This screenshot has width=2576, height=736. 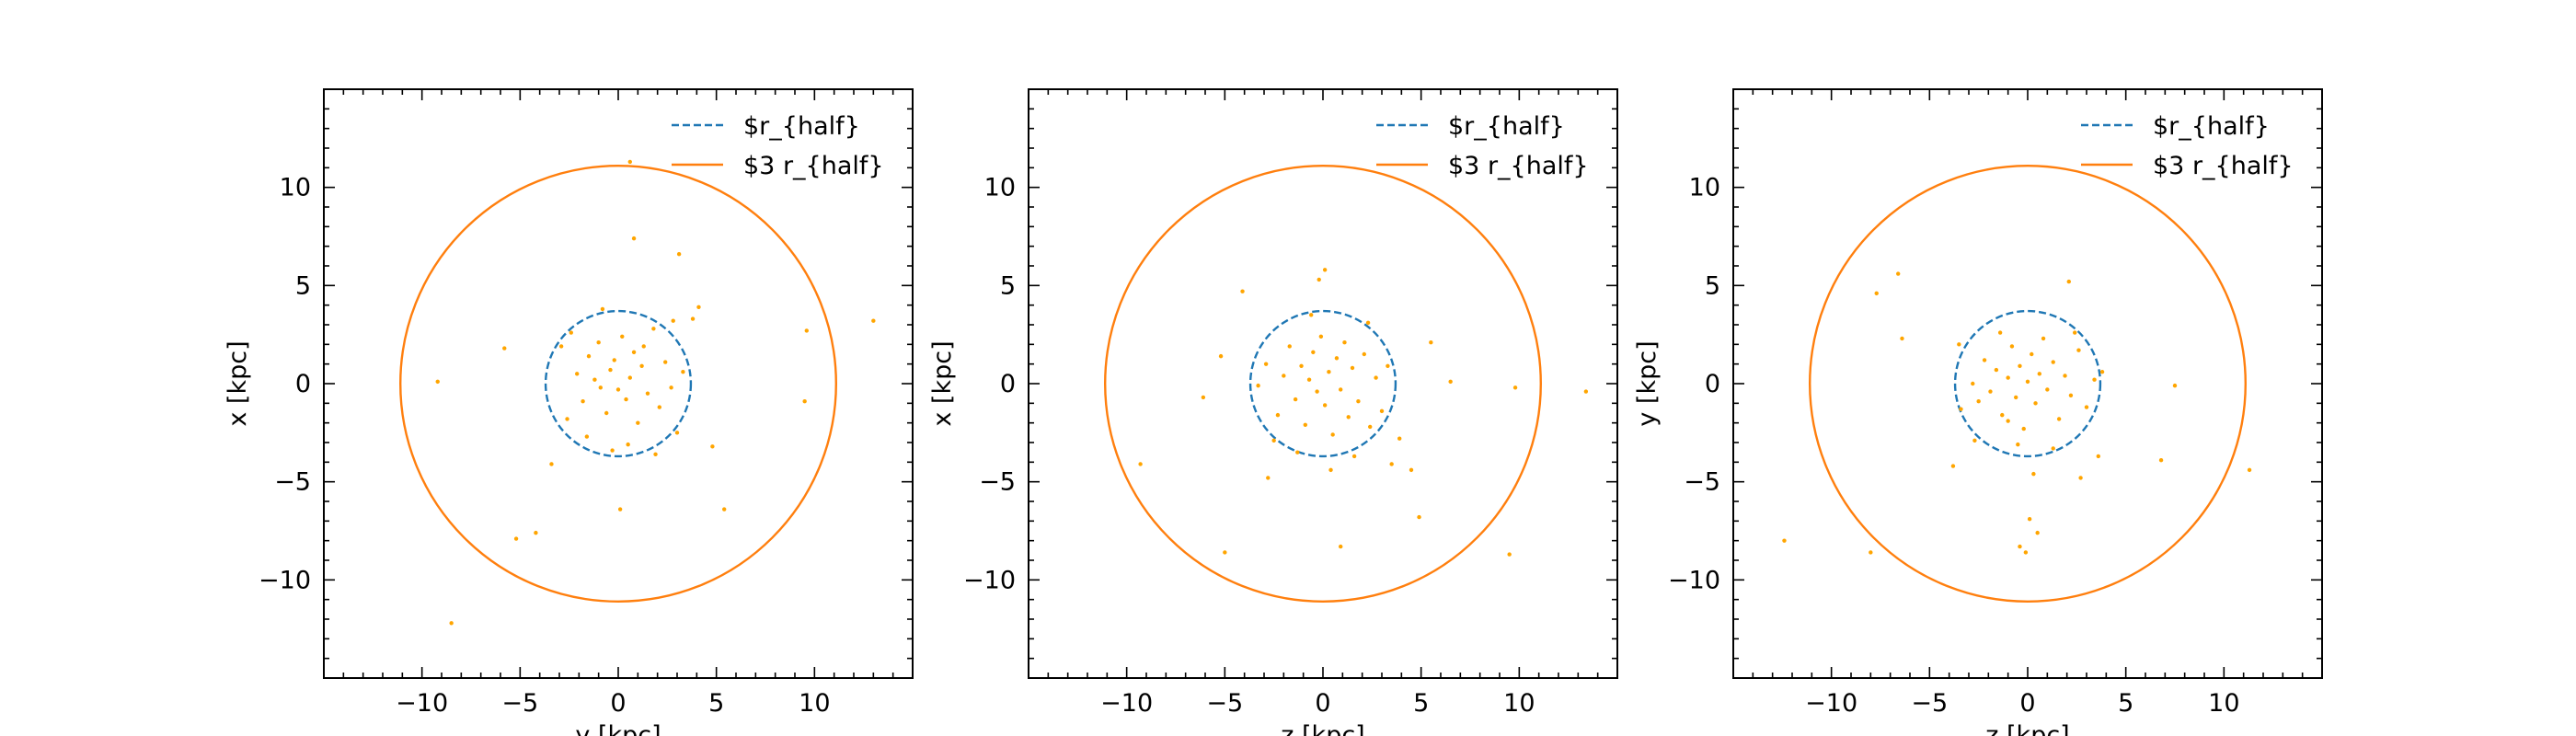 I want to click on x-axis-label: z [kpc], so click(x=1322, y=728).